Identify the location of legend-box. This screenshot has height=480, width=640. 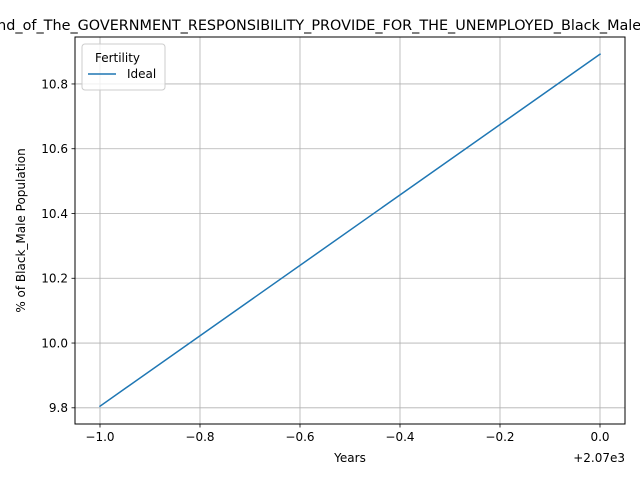
(123, 67).